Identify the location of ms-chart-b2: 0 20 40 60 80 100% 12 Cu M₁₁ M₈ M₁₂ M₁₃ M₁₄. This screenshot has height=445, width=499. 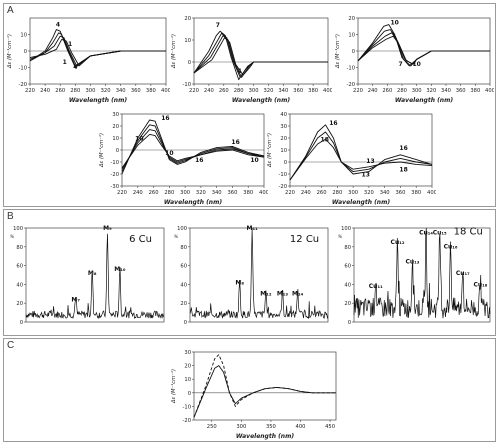
(251, 275).